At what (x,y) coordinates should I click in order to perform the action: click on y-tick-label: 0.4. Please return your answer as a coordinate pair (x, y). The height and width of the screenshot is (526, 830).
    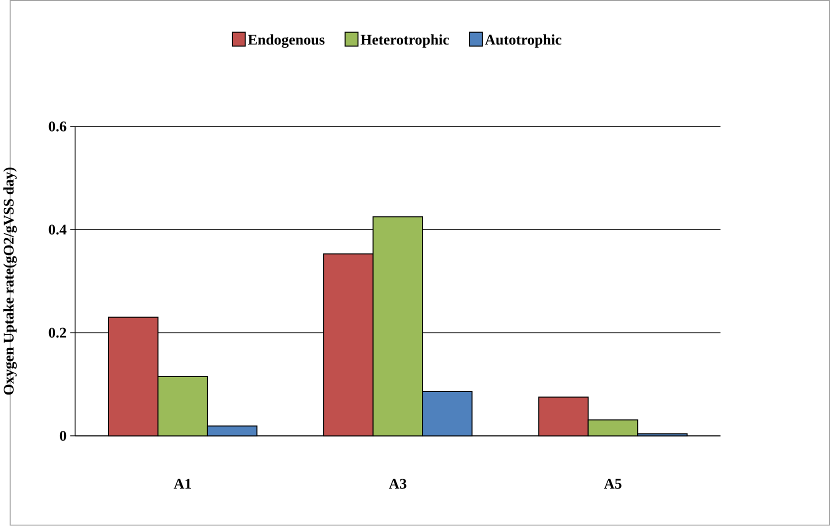
    Looking at the image, I should click on (57, 229).